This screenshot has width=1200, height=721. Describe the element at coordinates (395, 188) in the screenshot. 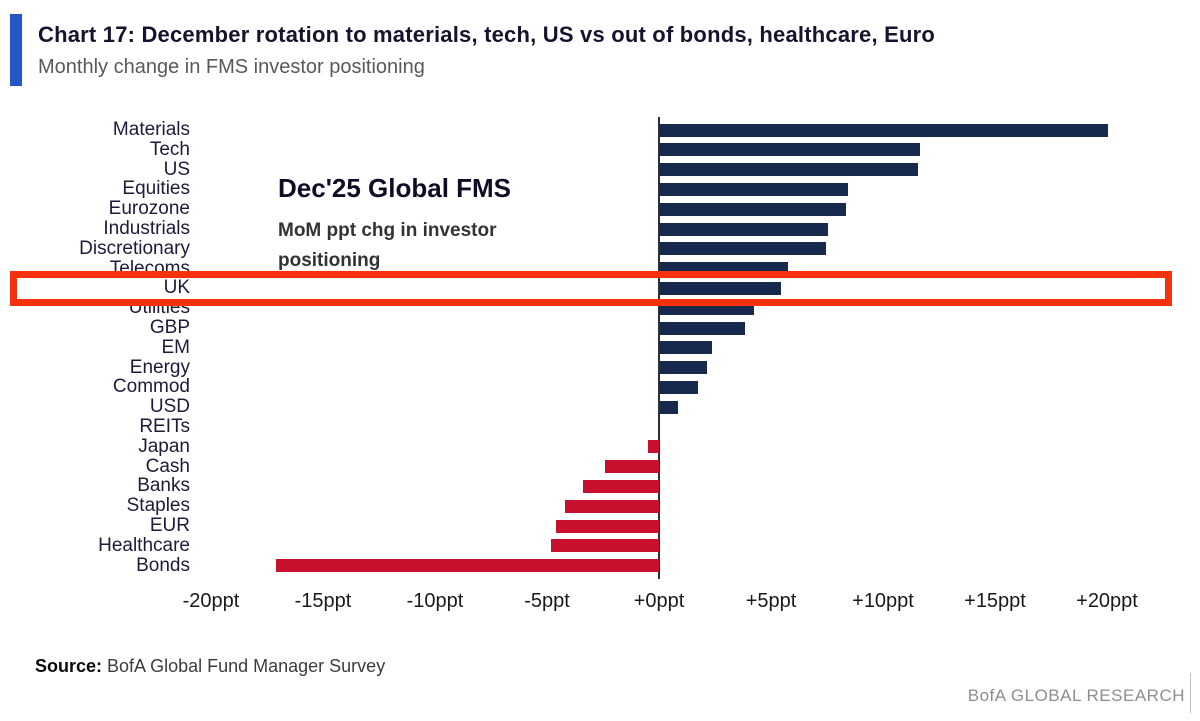

I see `annotation-title: Dec'25 Global FMS` at that location.